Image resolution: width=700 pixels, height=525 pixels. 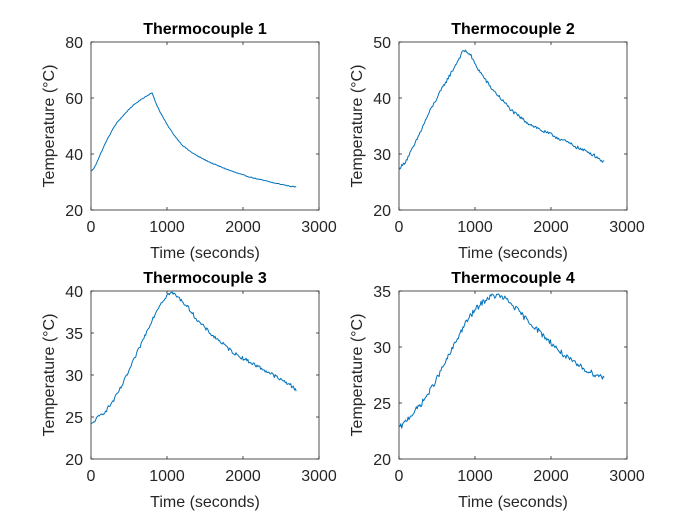 I want to click on y-tick-label: 80, so click(x=74, y=43).